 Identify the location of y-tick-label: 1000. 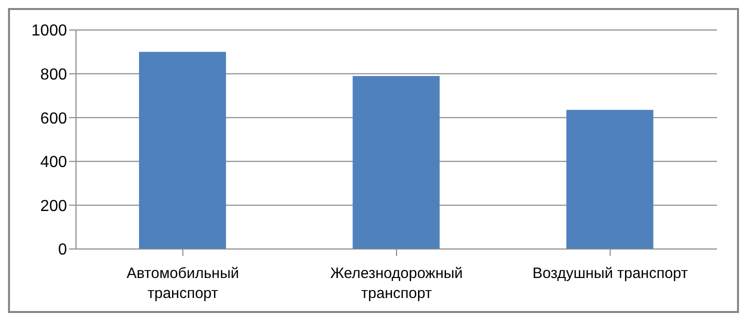
(49, 31).